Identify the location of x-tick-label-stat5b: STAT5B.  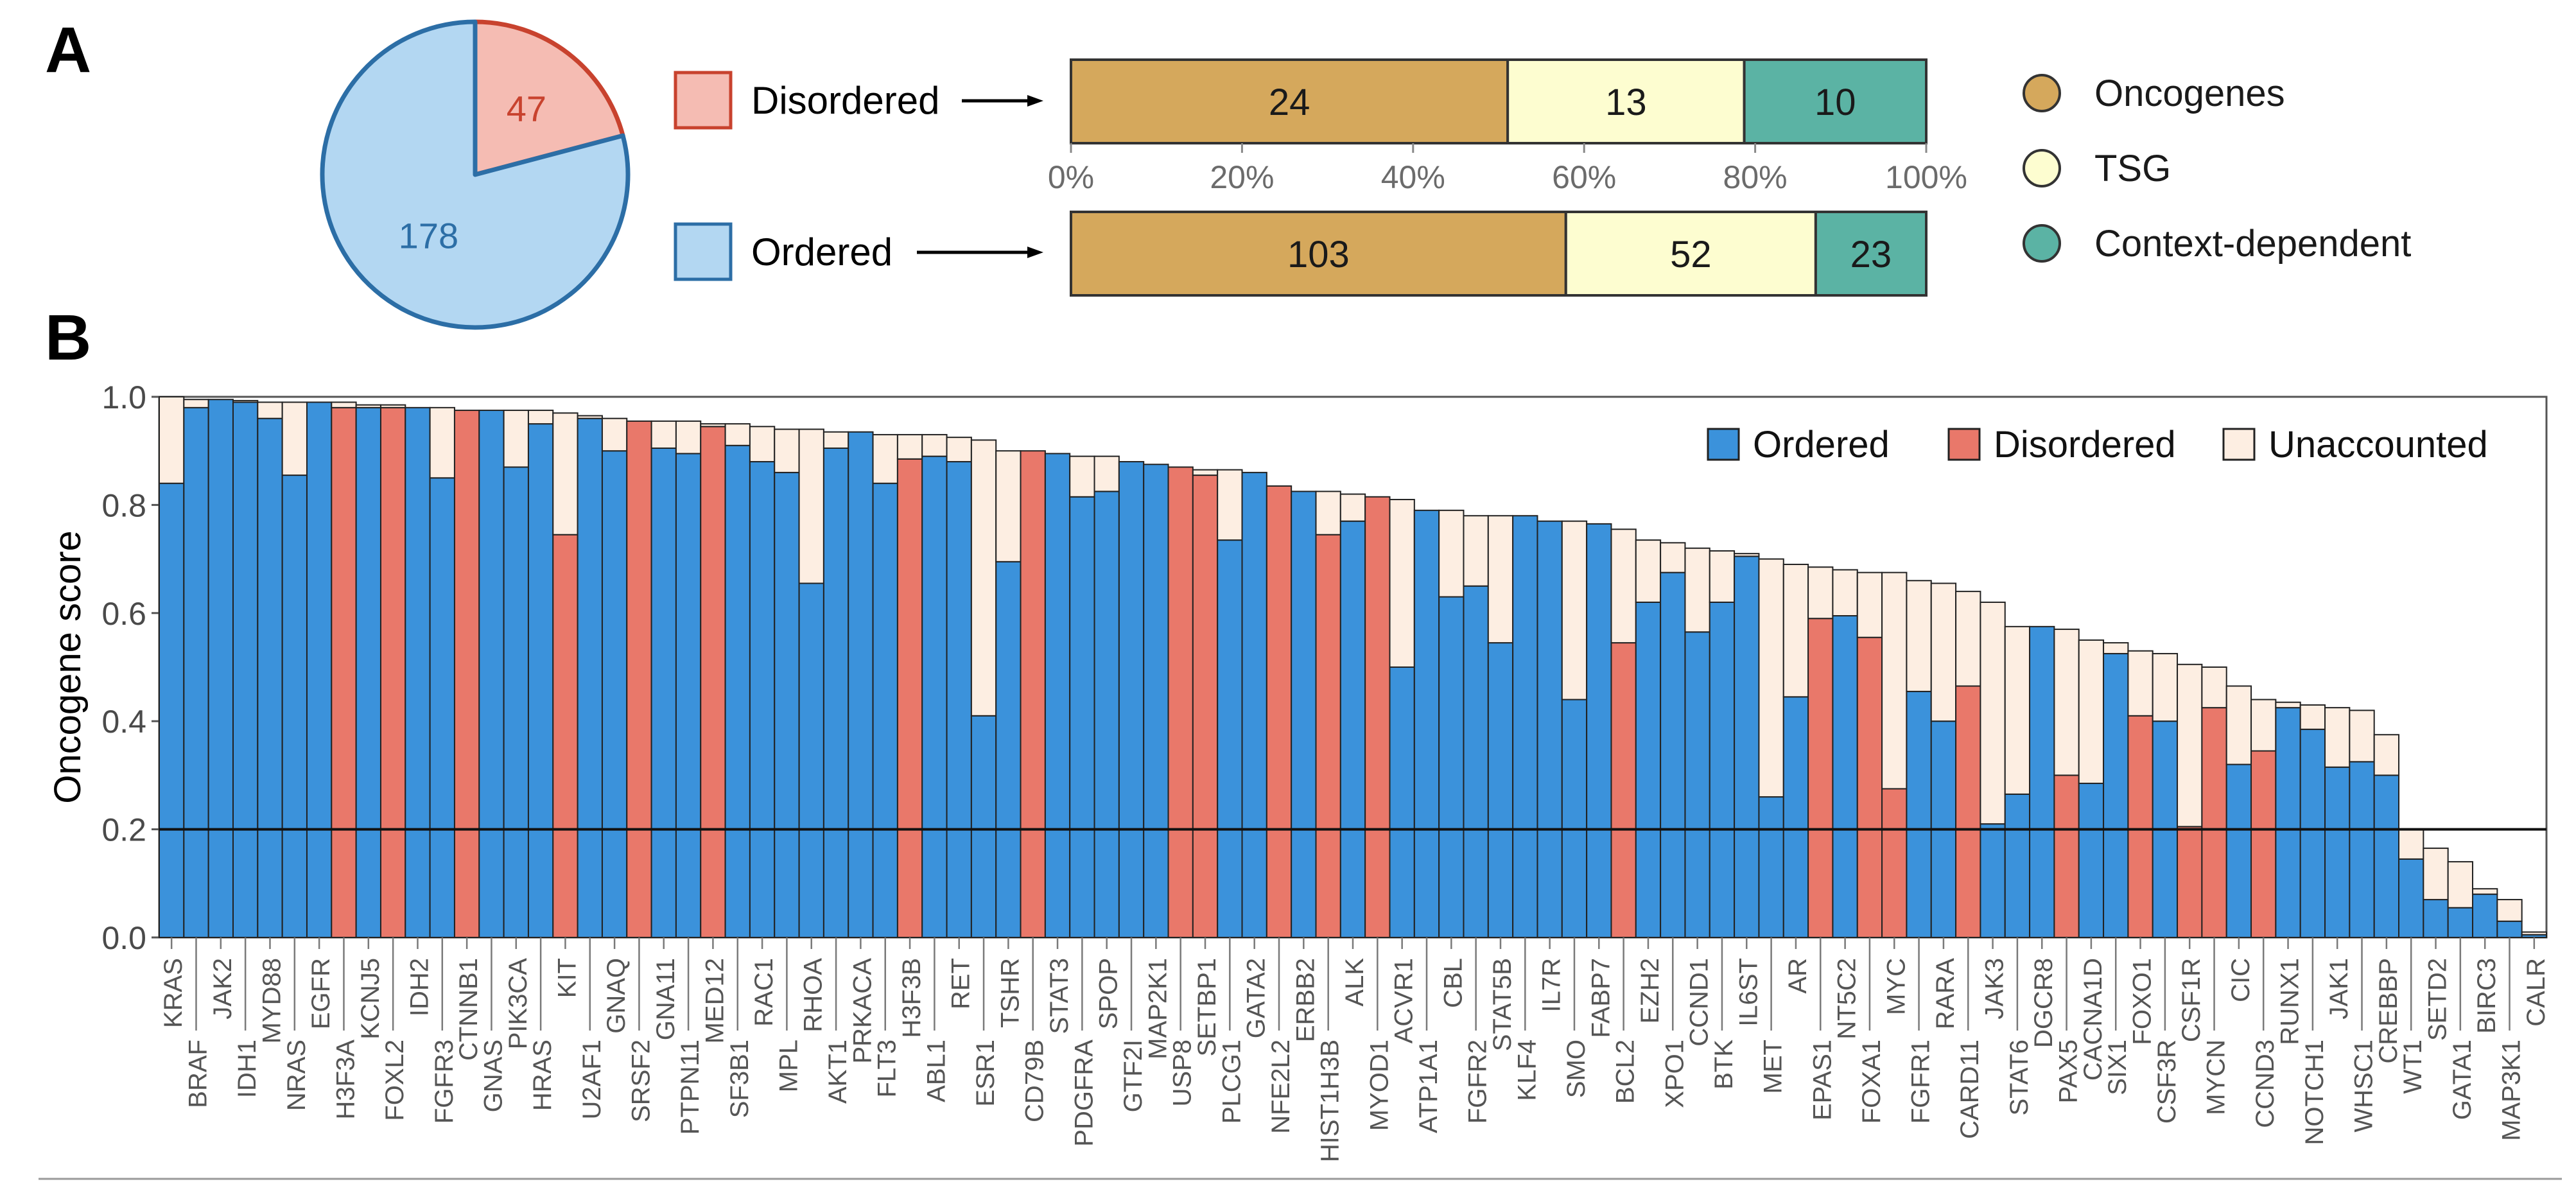
(1502, 1004).